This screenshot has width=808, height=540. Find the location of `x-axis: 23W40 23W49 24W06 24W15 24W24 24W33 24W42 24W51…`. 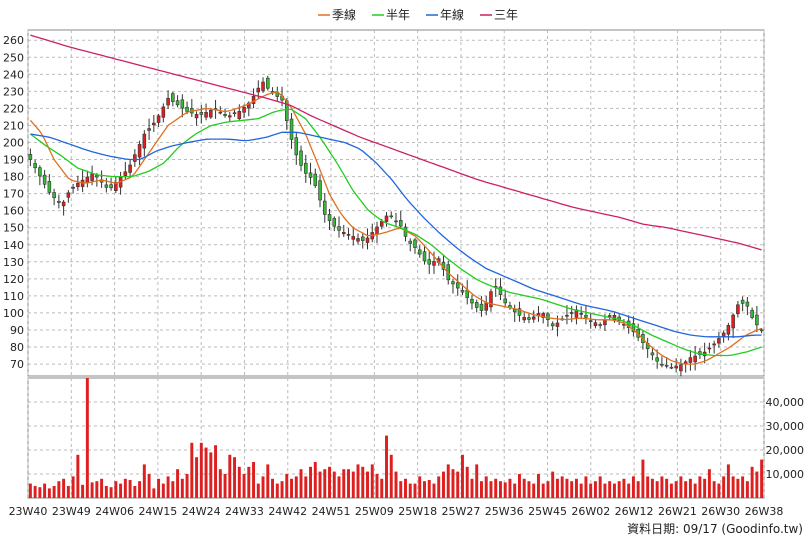

x-axis: 23W40 23W49 24W06 24W15 24W24 24W33 24W42 24W51… is located at coordinates (396, 511).